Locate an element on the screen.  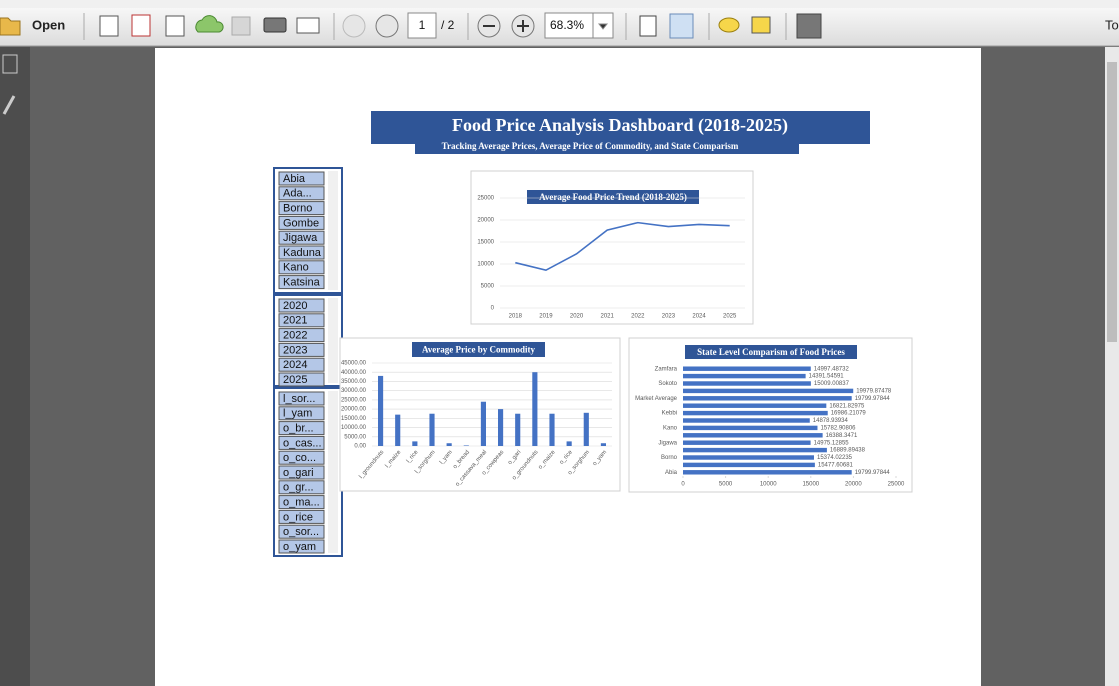
open-label: Open is located at coordinates (48, 24).